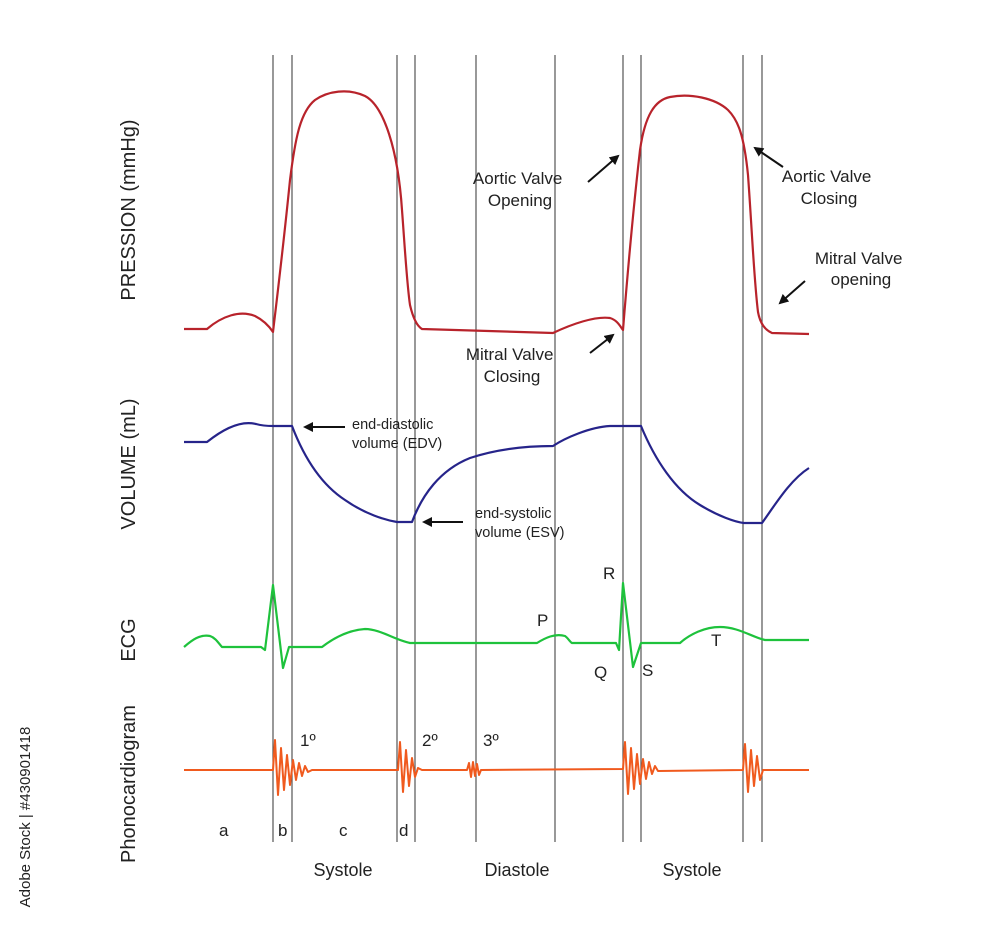  I want to click on ecg-p-wave-label: P, so click(542, 620).